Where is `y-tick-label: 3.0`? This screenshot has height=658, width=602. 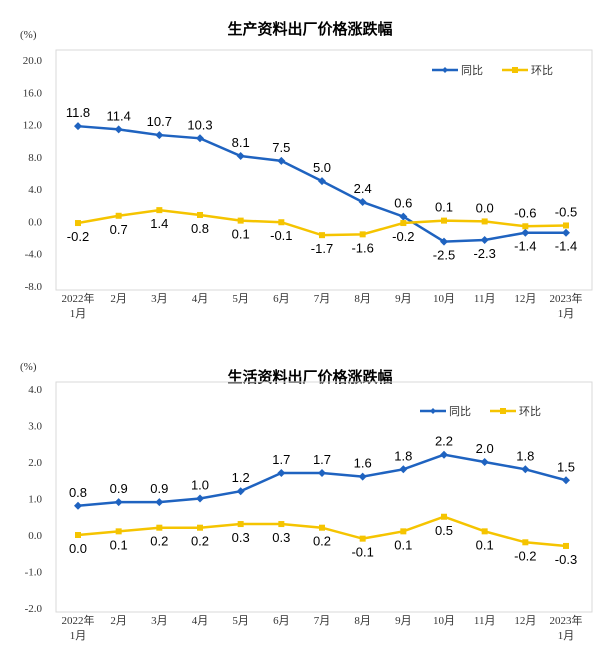 y-tick-label: 3.0 is located at coordinates (35, 427).